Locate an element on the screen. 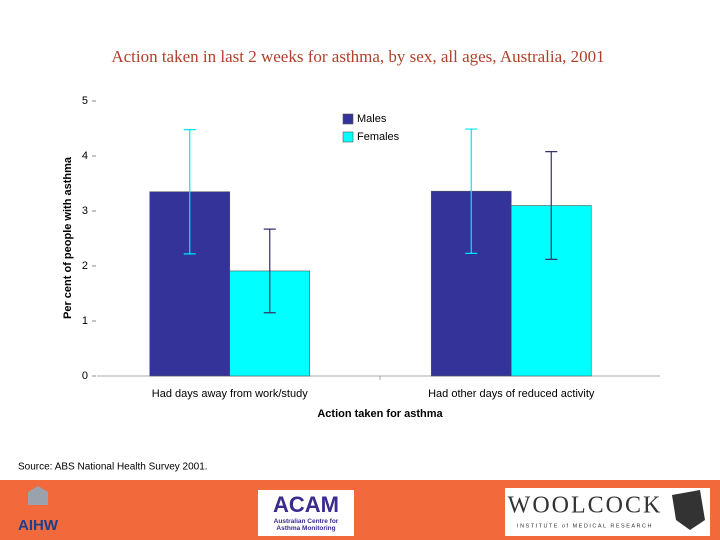  aihw-logo: AIHW is located at coordinates (38, 510).